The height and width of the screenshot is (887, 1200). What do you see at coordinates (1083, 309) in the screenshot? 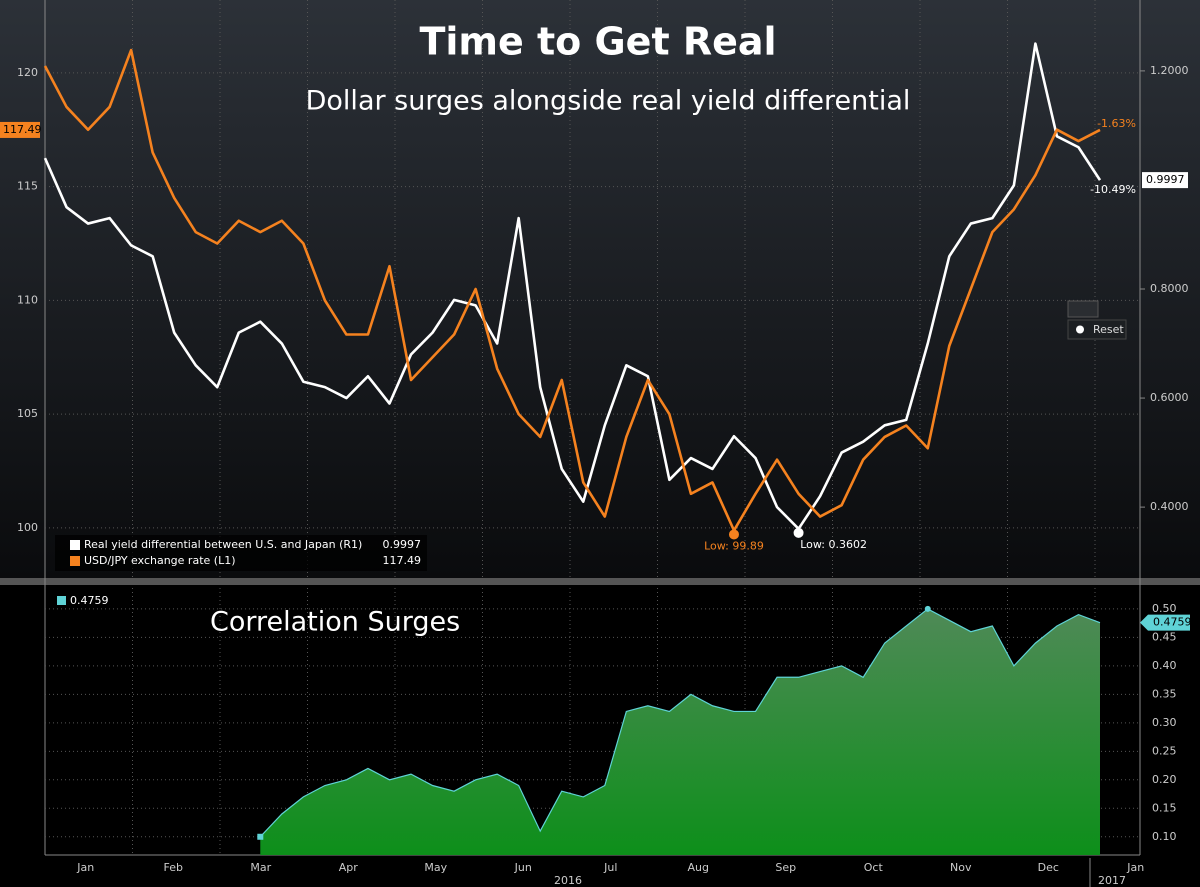
I see `chart-type-button` at bounding box center [1083, 309].